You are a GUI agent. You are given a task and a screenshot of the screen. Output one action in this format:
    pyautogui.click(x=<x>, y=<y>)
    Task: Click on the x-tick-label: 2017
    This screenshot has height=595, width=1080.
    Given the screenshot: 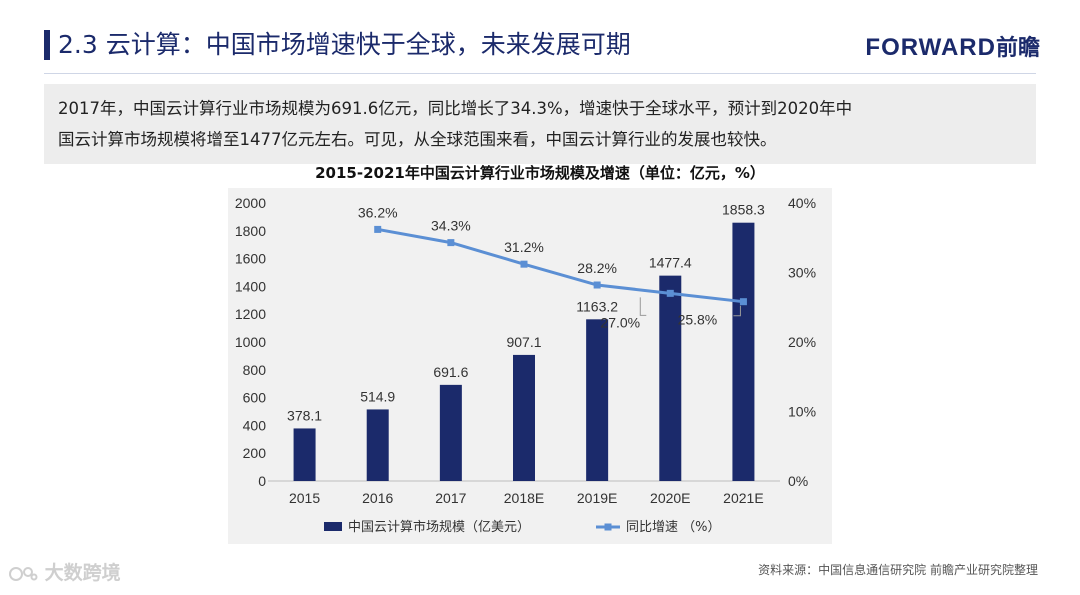 What is the action you would take?
    pyautogui.click(x=450, y=498)
    